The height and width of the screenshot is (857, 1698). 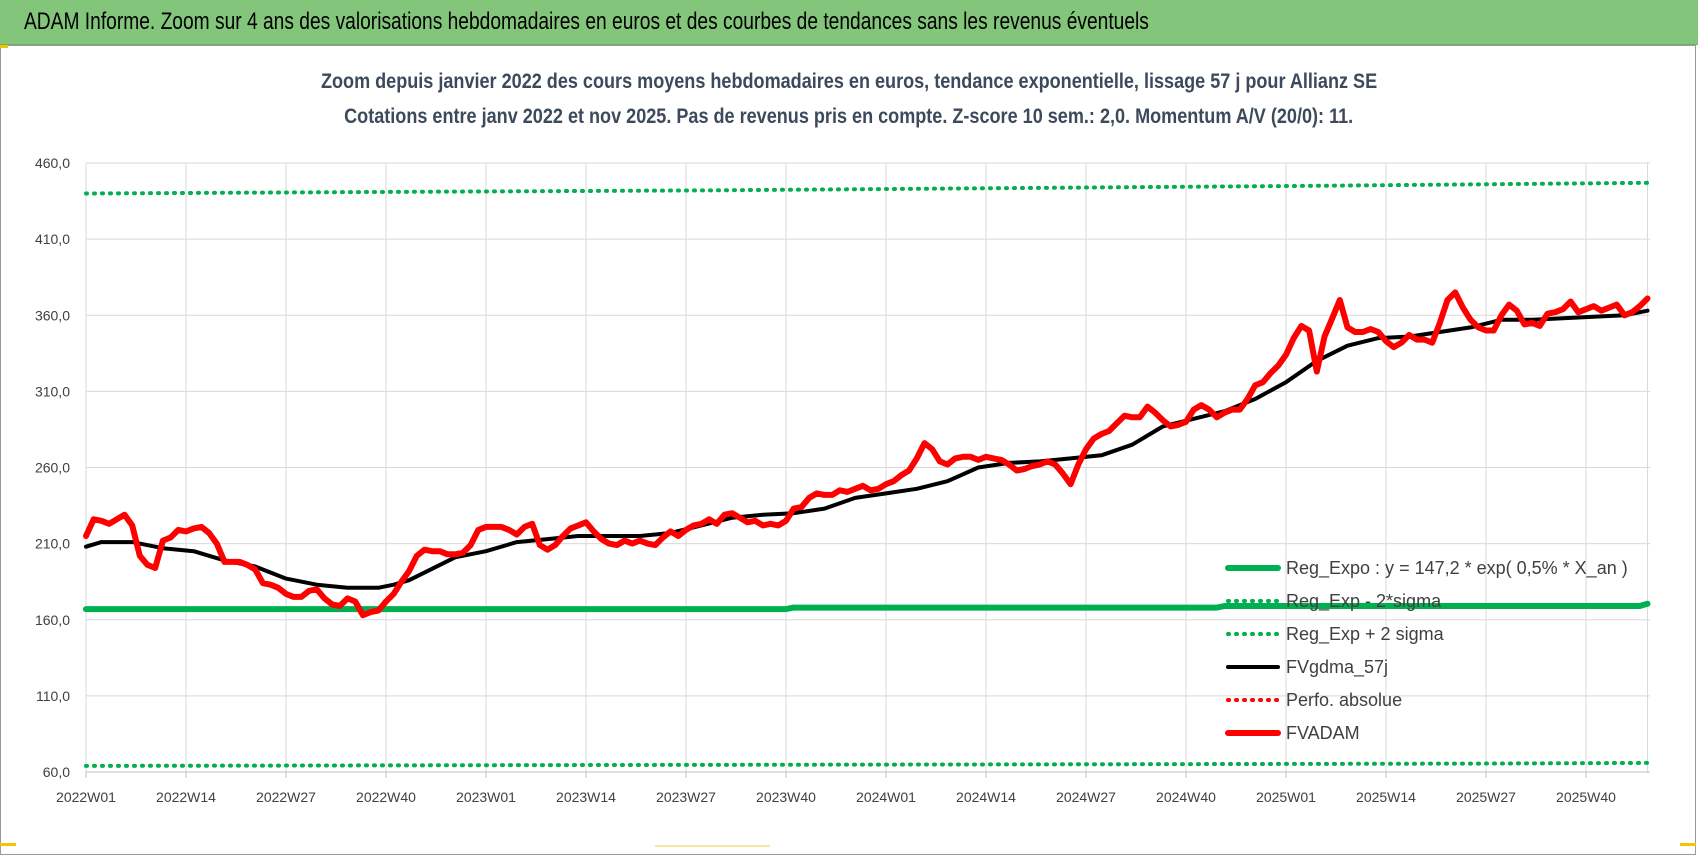 What do you see at coordinates (712, 846) in the screenshot?
I see `bottom-marker` at bounding box center [712, 846].